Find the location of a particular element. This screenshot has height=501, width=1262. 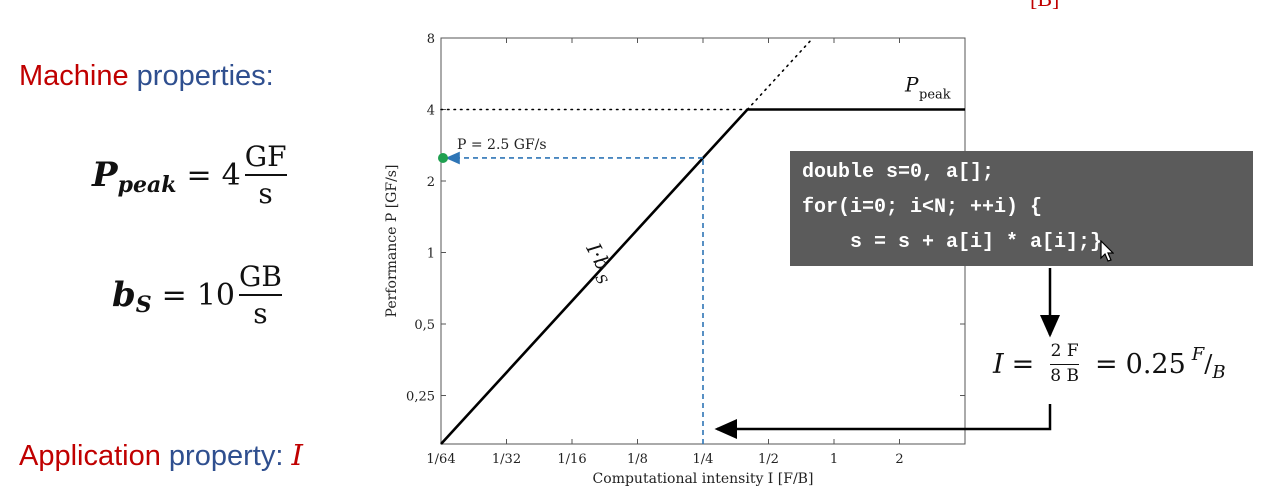

slope-label-subscript: S is located at coordinates (600, 280).